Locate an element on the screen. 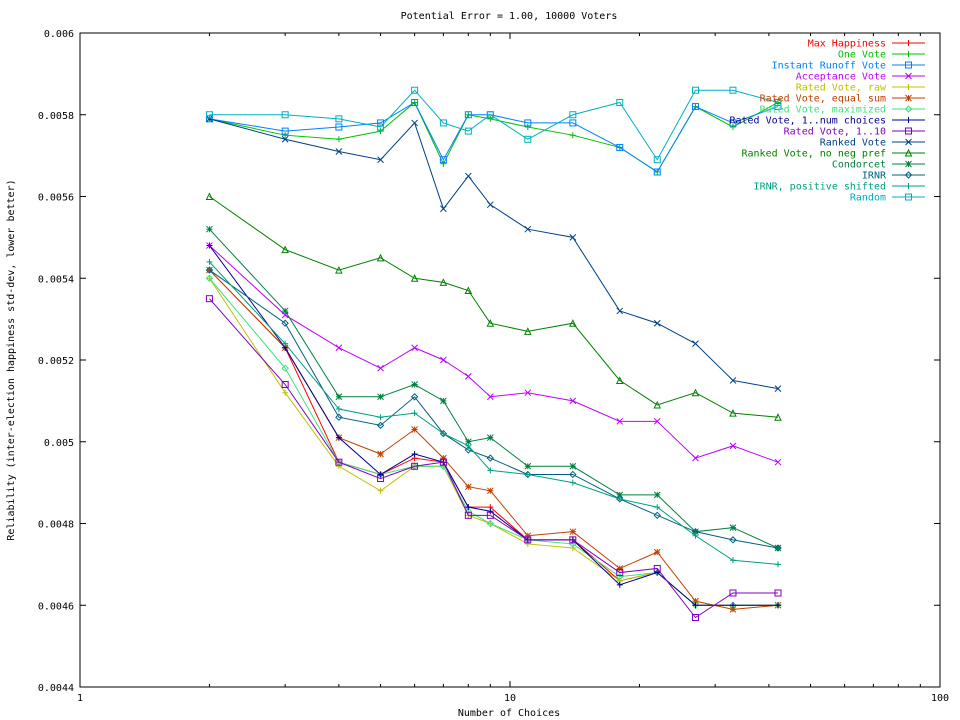  y-tick-label: 0.0054 is located at coordinates (56, 279).